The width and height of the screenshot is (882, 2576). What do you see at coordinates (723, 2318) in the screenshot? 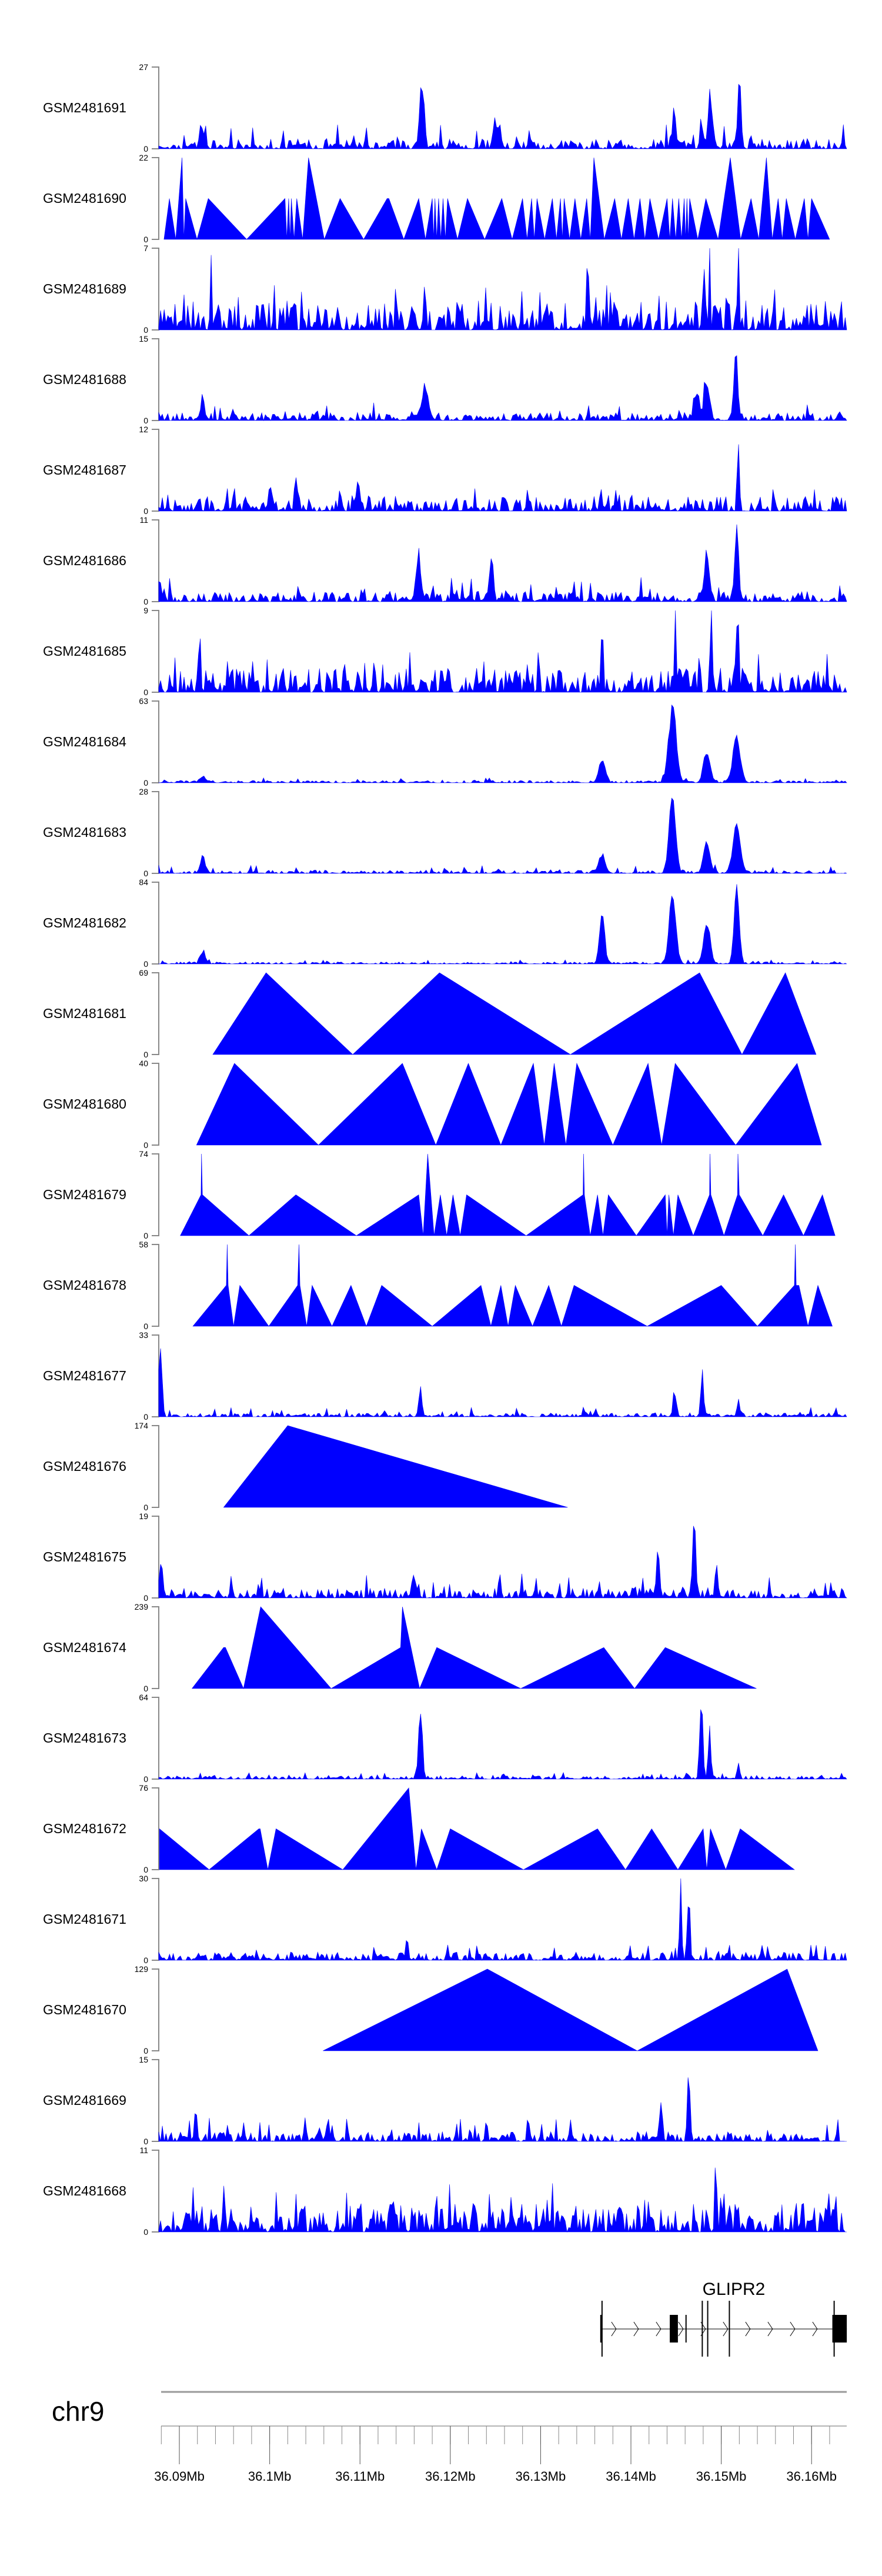
I see `gene-GLIPR2: GLIPR2` at bounding box center [723, 2318].